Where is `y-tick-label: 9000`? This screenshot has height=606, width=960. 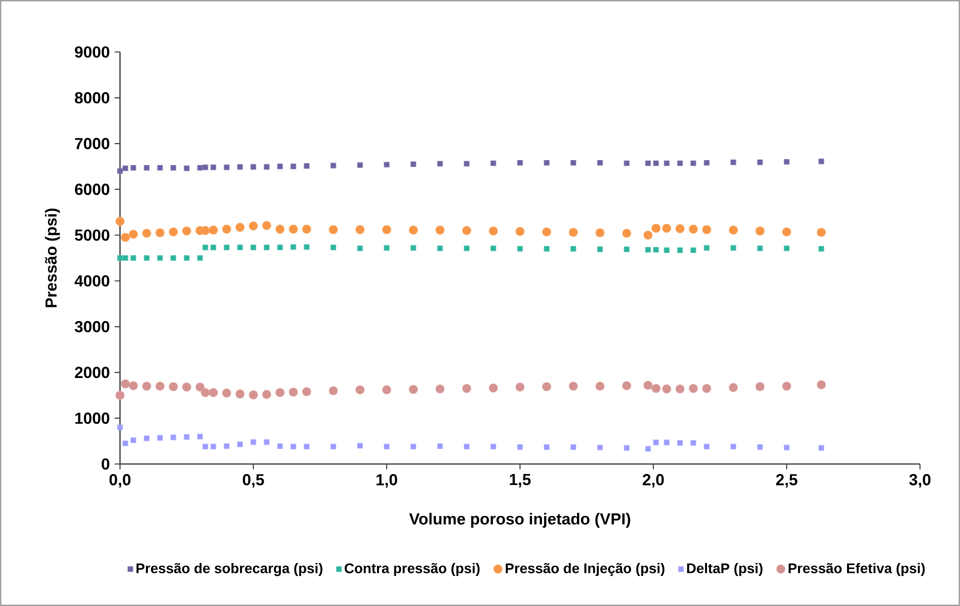 y-tick-label: 9000 is located at coordinates (92, 52).